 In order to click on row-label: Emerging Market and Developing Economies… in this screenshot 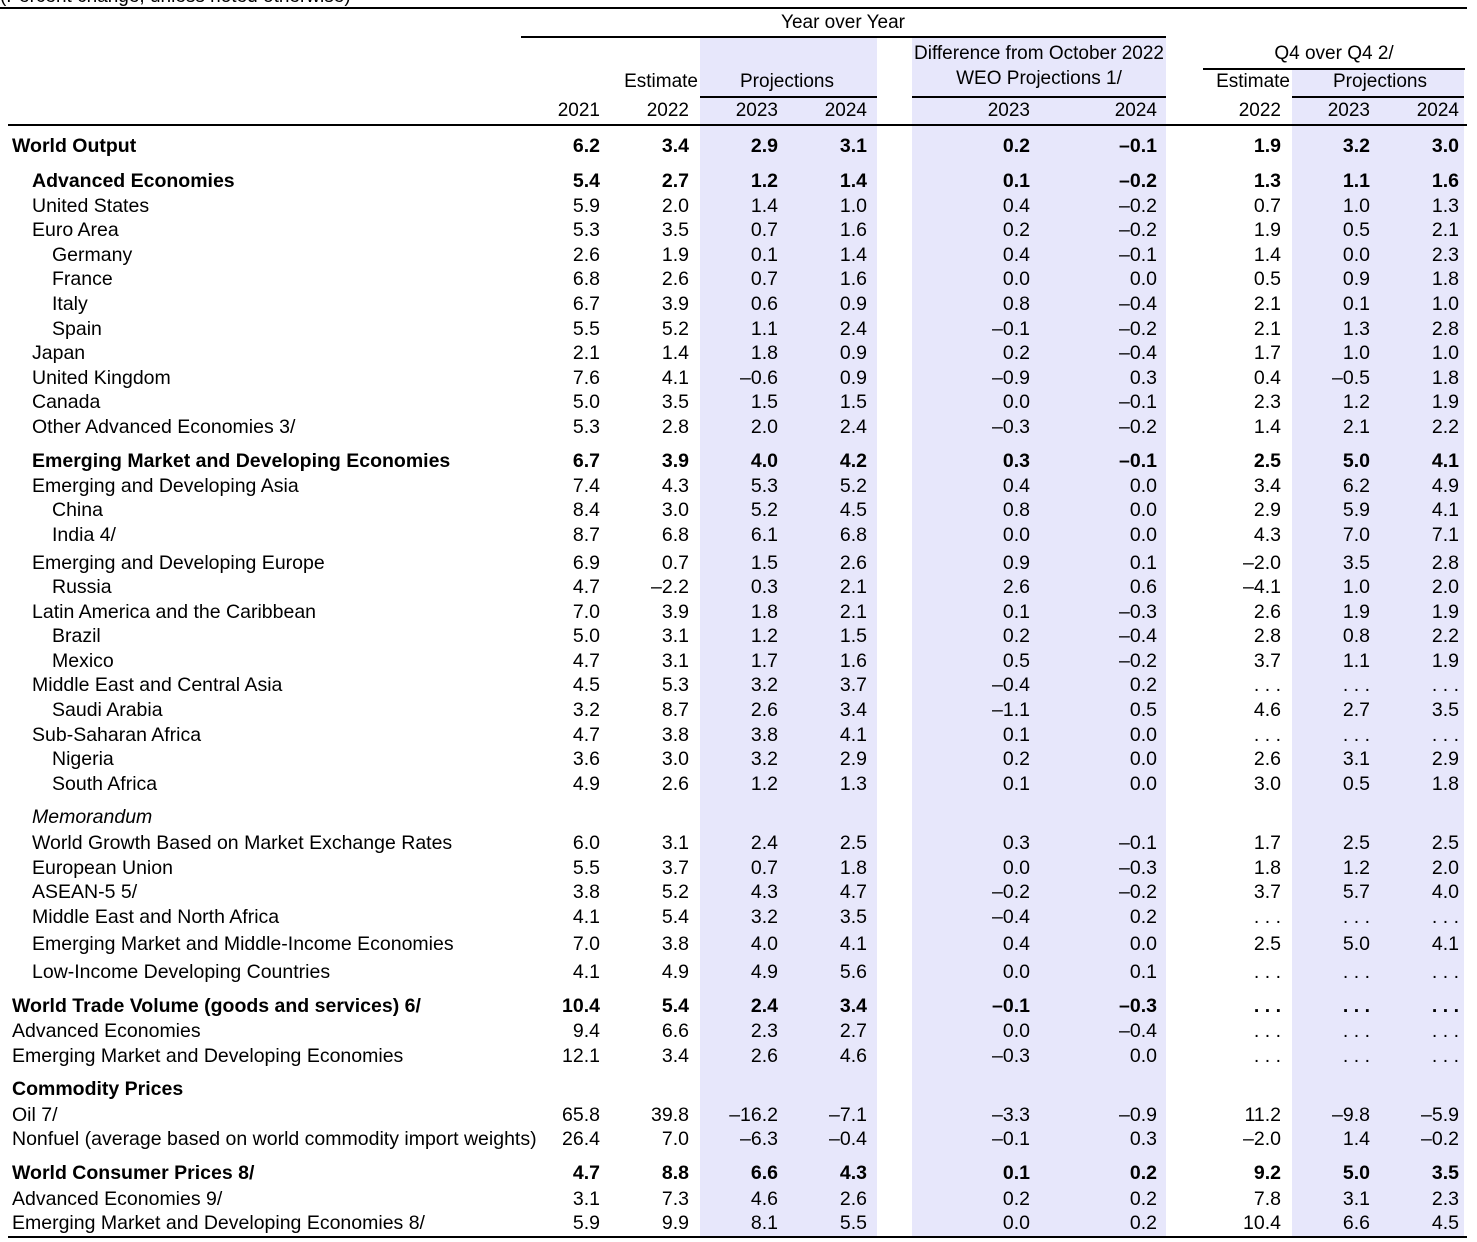, I will do `click(218, 1223)`.